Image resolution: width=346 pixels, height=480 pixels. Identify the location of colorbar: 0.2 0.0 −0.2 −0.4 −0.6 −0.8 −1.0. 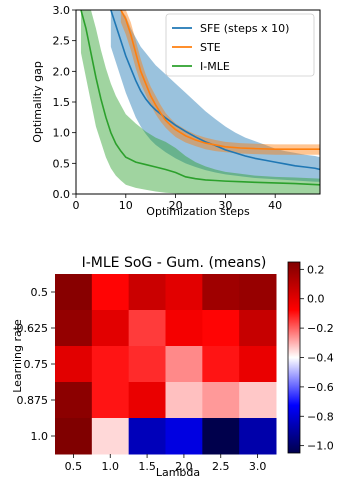
(310, 357).